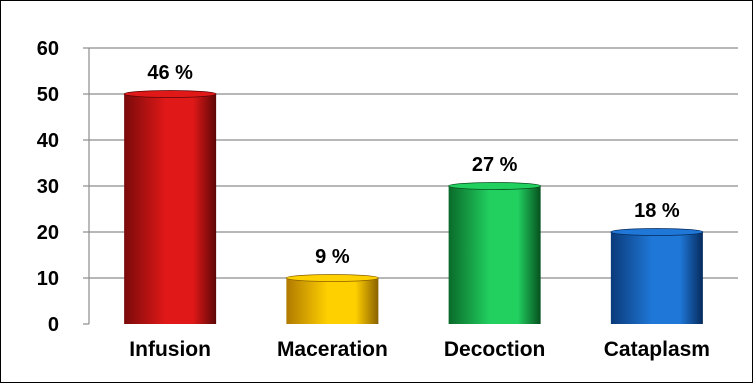 This screenshot has width=753, height=384. Describe the element at coordinates (48, 279) in the screenshot. I see `y-tick-label: 10` at that location.